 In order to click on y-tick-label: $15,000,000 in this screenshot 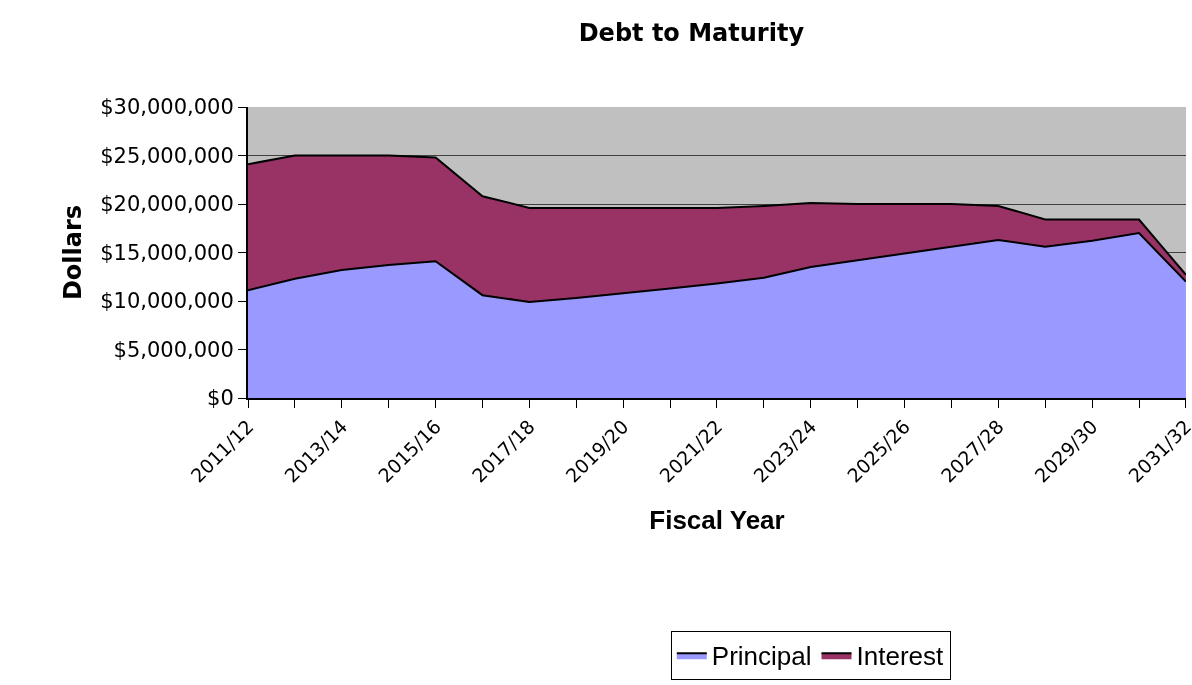, I will do `click(167, 252)`.